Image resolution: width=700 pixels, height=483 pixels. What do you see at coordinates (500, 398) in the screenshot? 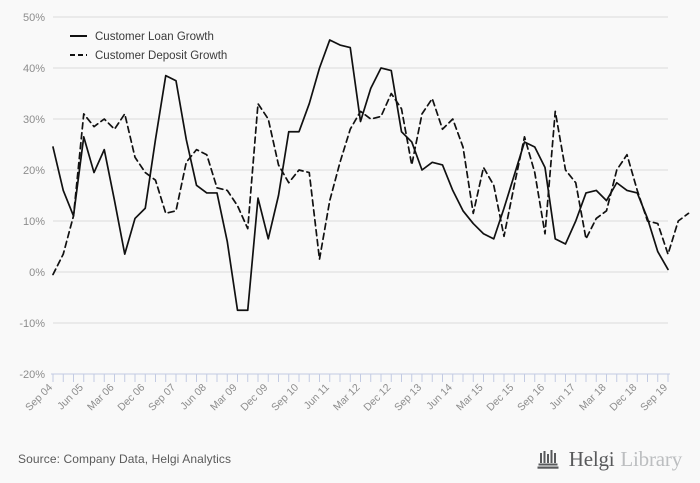
I see `x-axis-tick-label: Dec 15` at bounding box center [500, 398].